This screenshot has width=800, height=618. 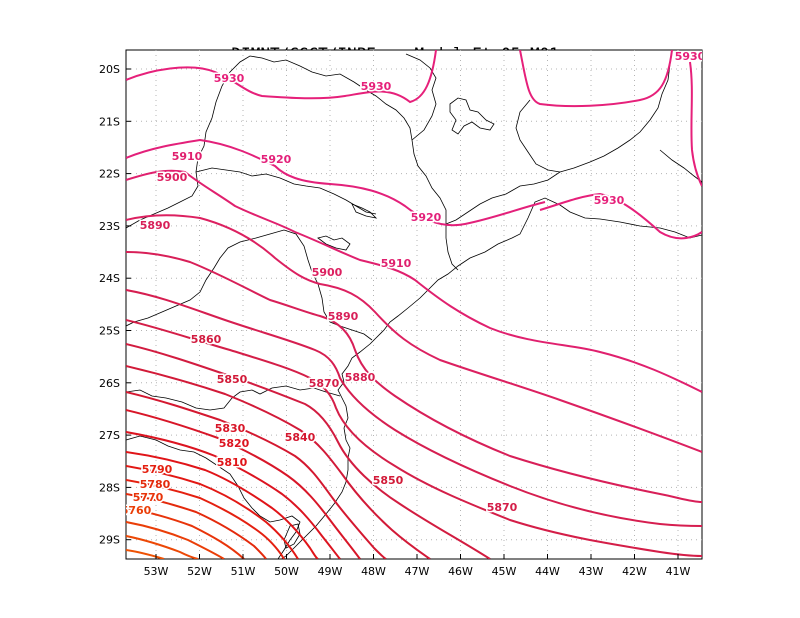 I want to click on latitude-ticks: 20S 21S 22S 23S 24S 25S 26S 27S 28S 29S, so click(x=115, y=305).